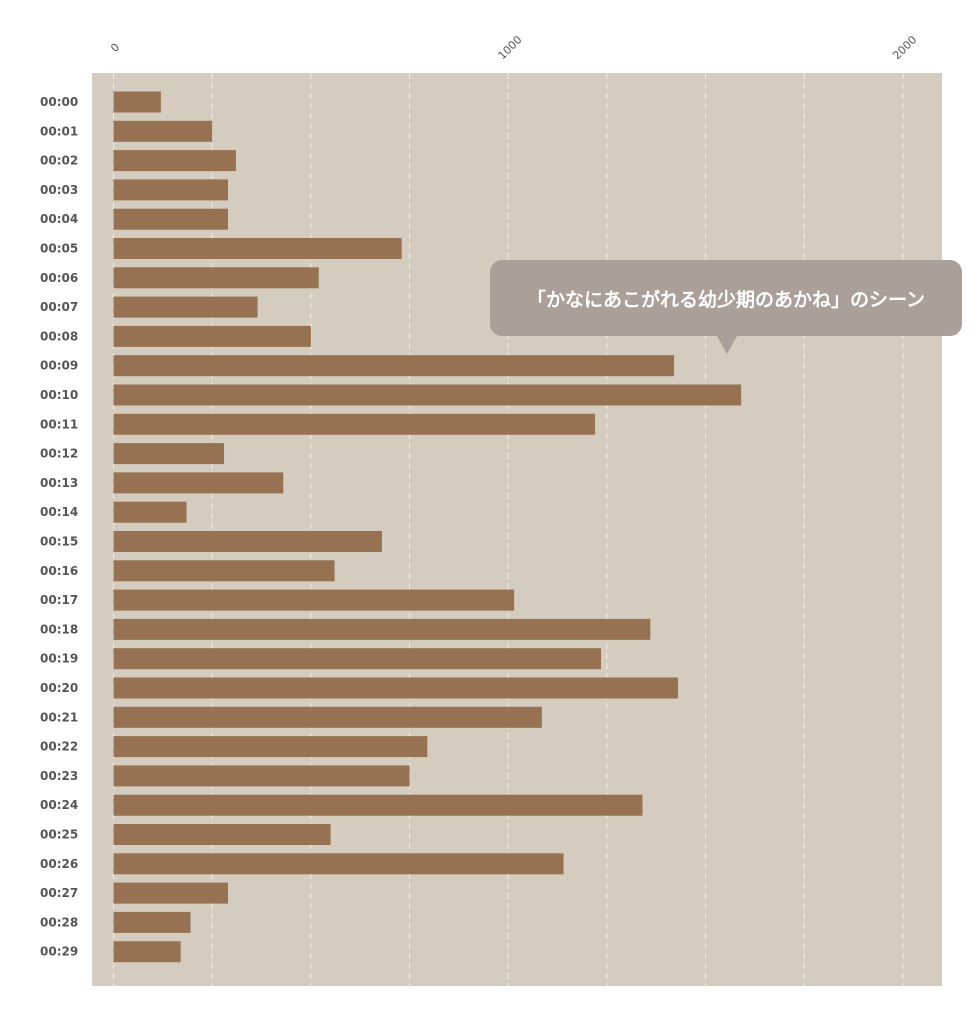  What do you see at coordinates (59, 336) in the screenshot?
I see `category-label: 00:08` at bounding box center [59, 336].